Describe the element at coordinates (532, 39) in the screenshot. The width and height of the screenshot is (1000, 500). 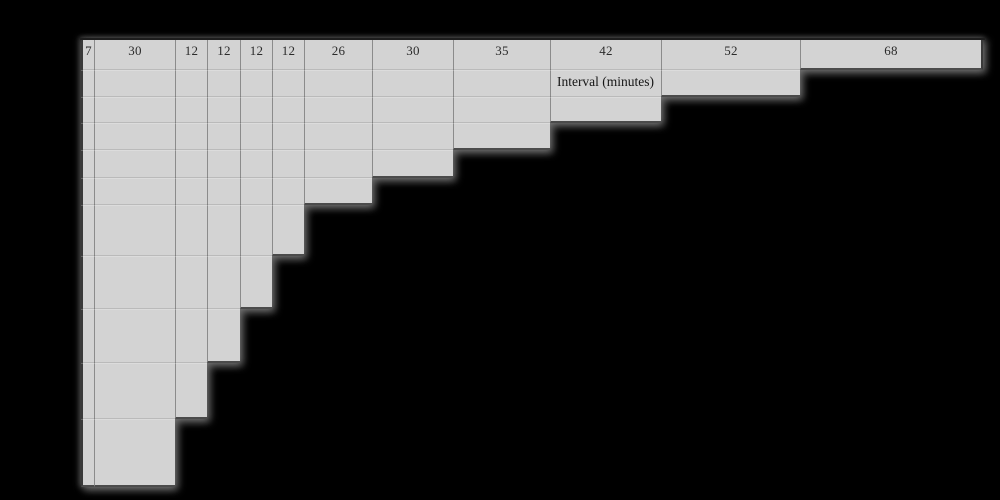
I see `chart-top-border` at that location.